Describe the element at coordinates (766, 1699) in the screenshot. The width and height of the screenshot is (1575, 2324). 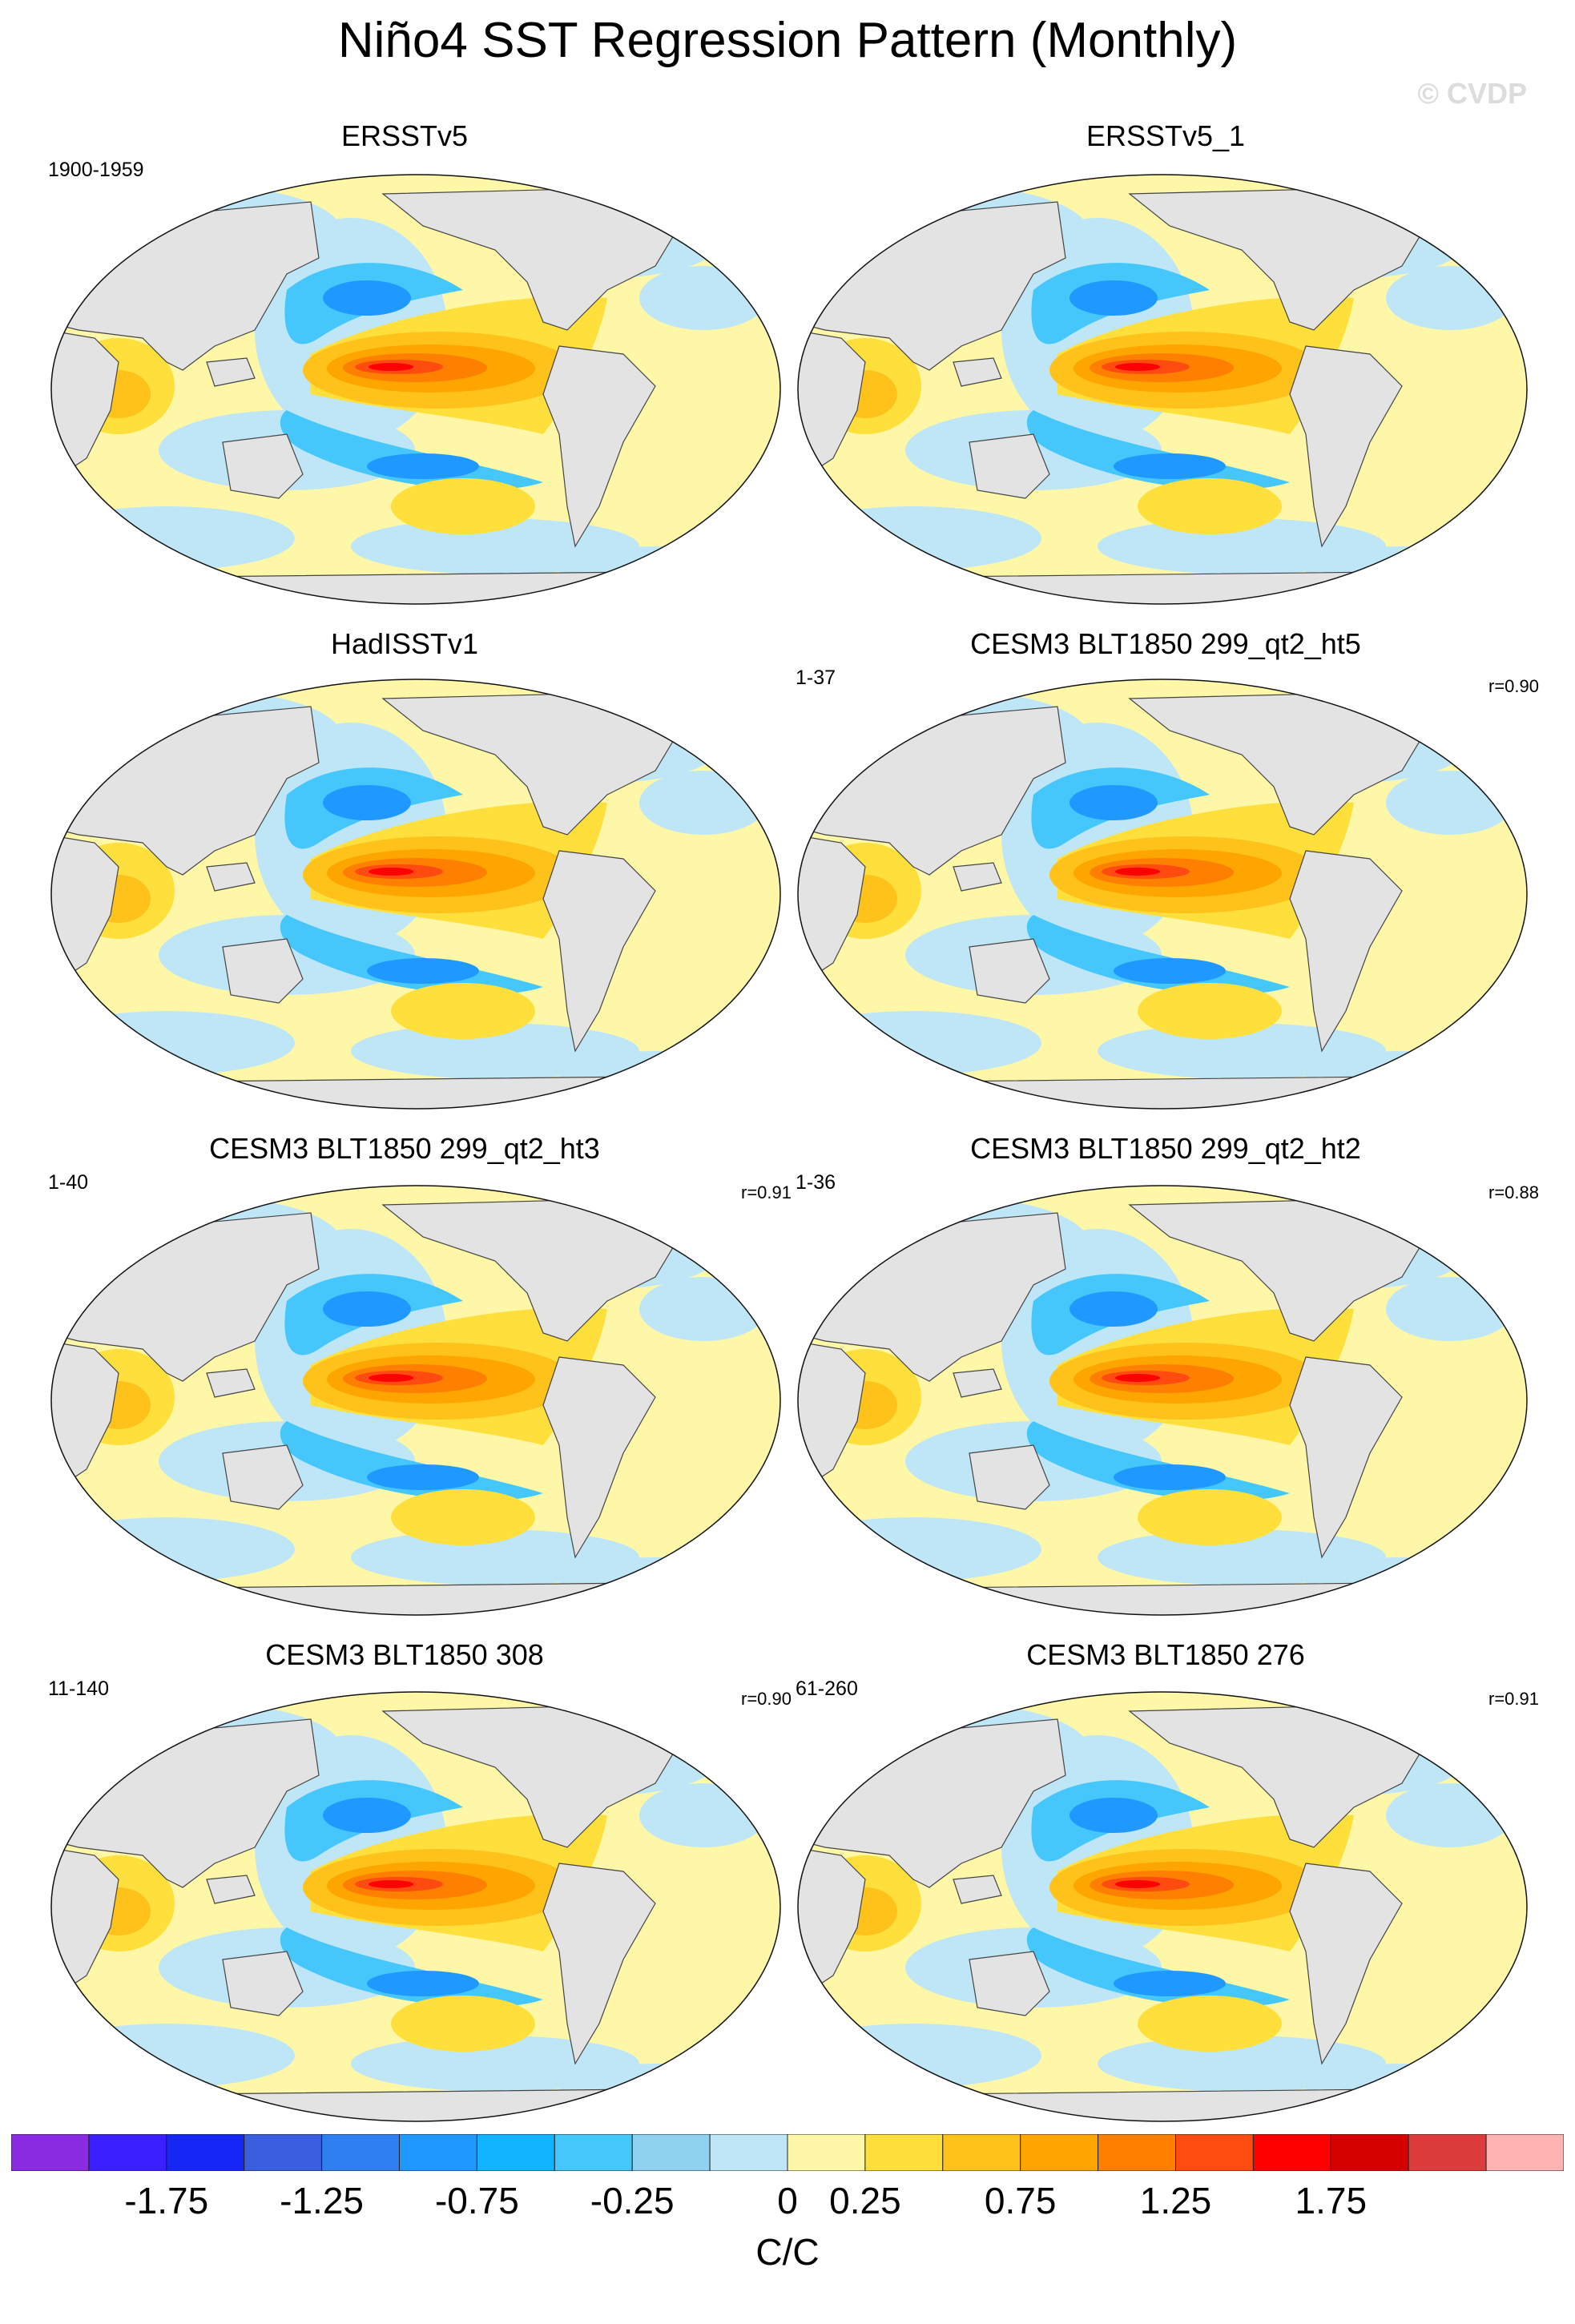
I see `panel-corr-6: r=0.90` at that location.